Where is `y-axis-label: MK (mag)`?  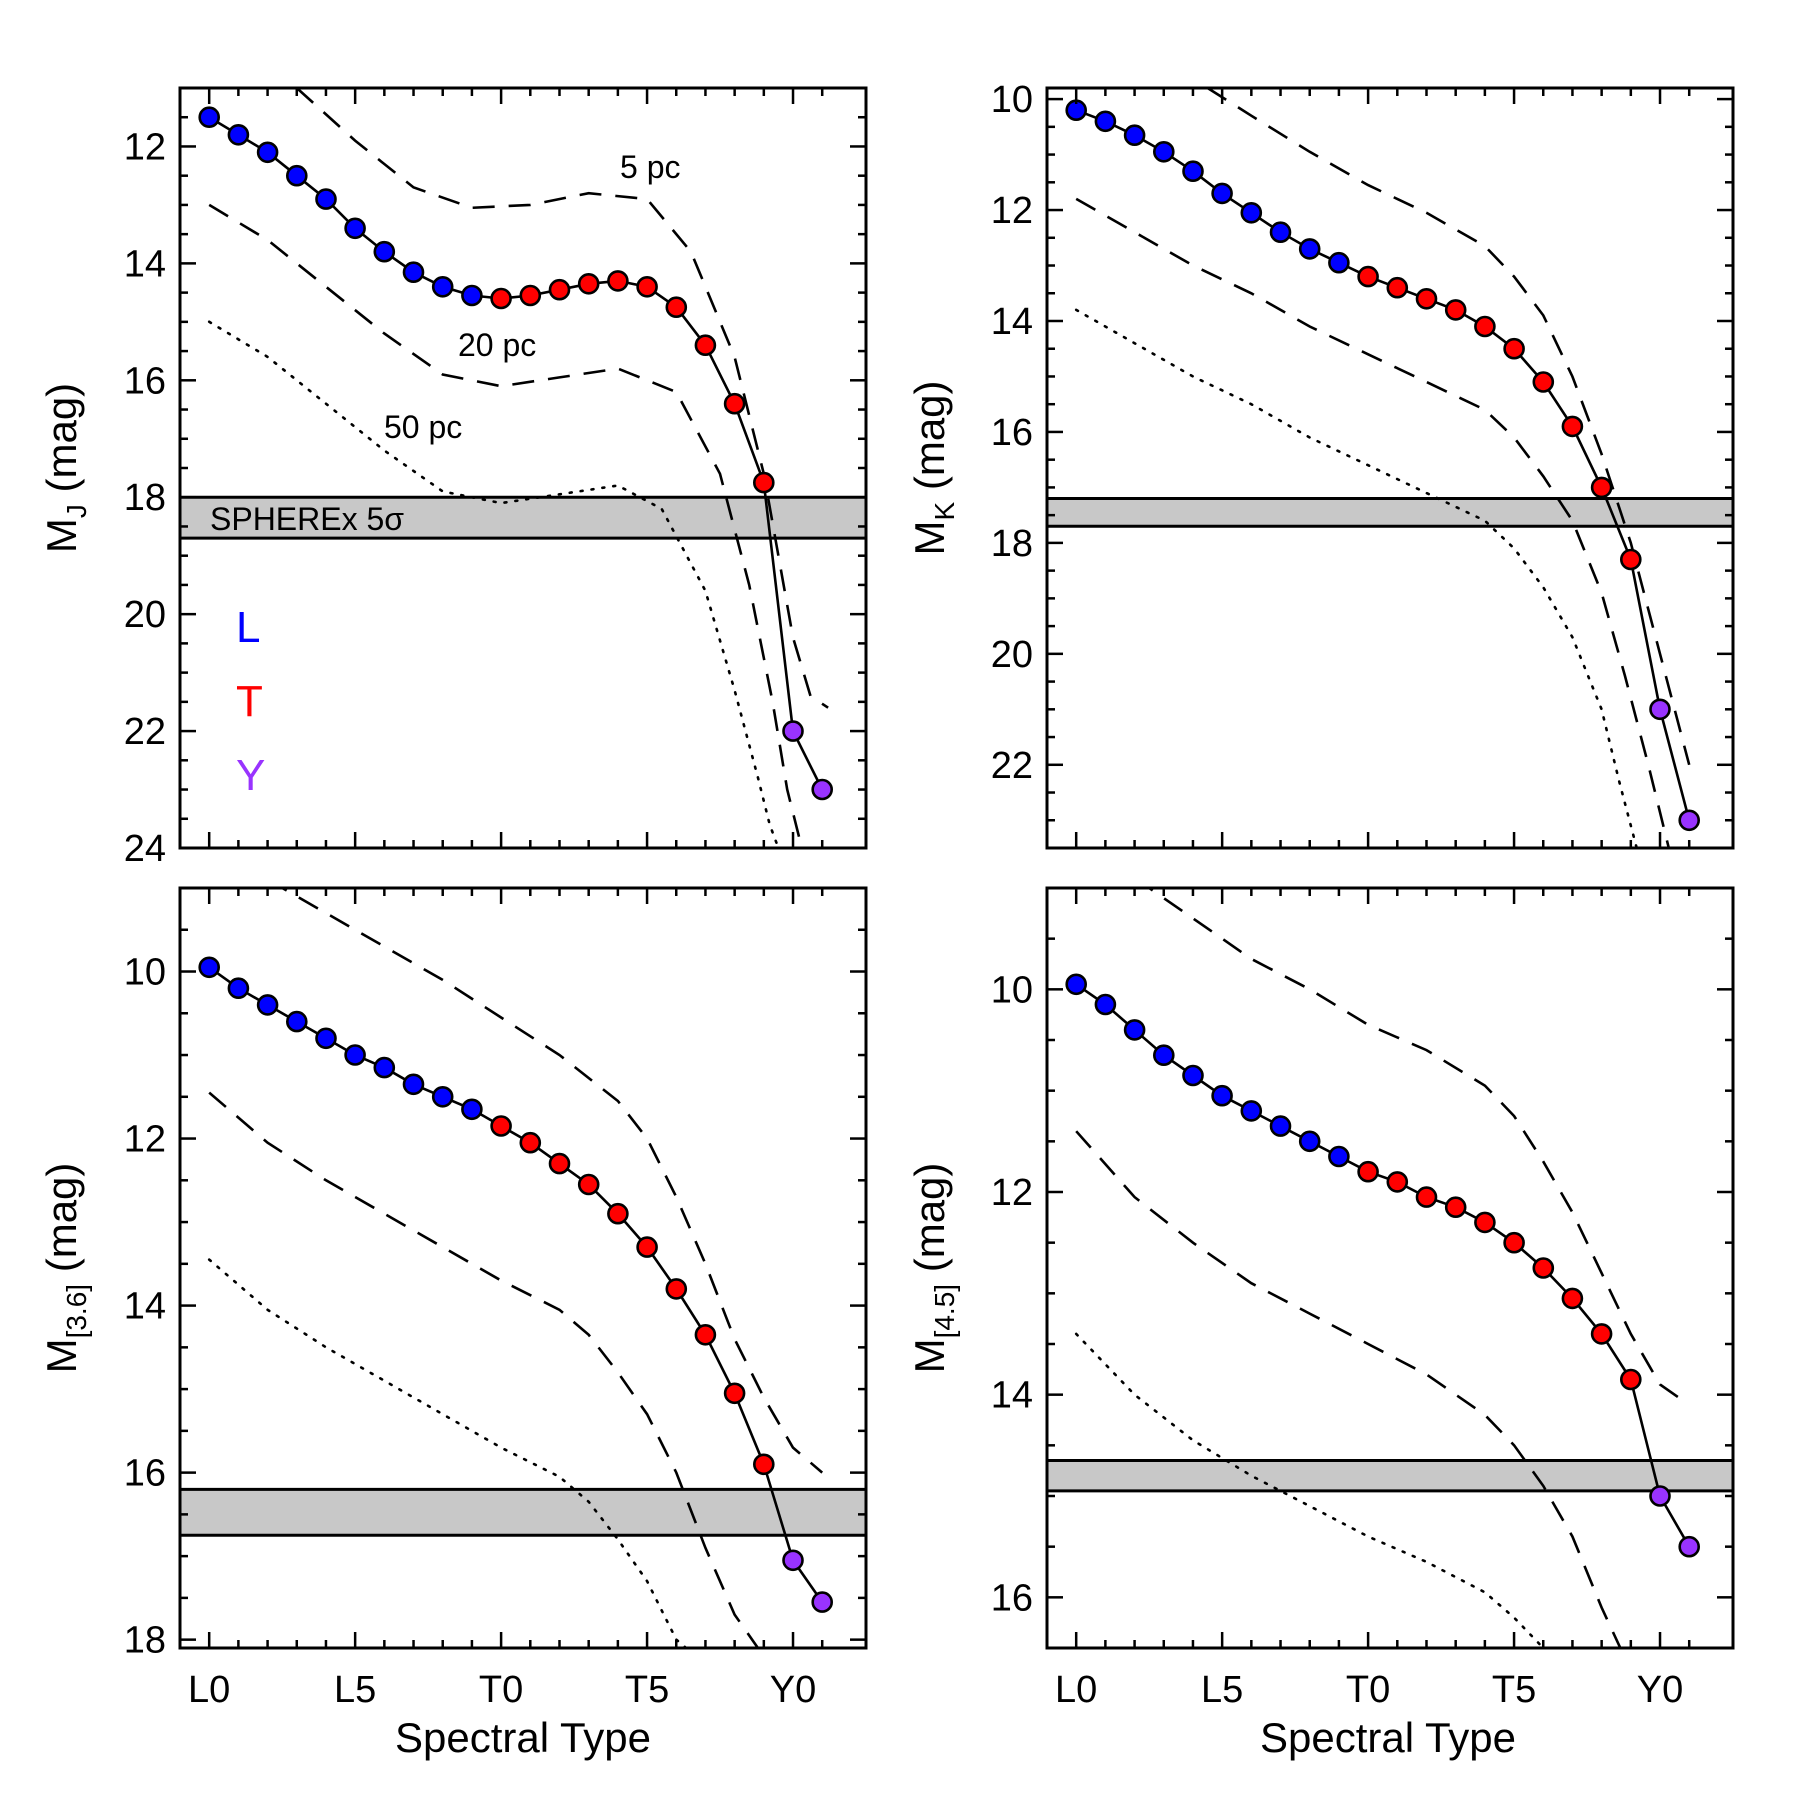
y-axis-label: MK (mag) is located at coordinates (933, 467).